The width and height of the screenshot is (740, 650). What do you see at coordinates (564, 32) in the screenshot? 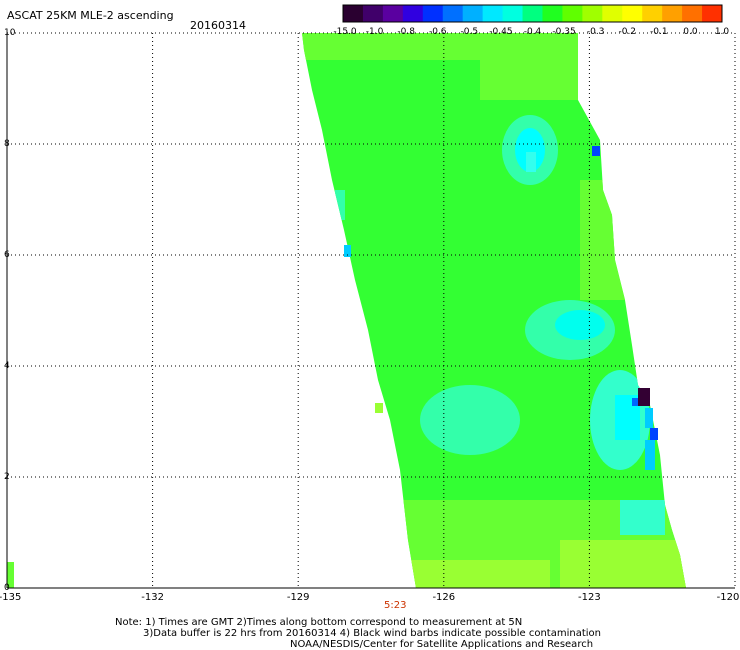
I see `colorbar-label: -0.35` at bounding box center [564, 32].